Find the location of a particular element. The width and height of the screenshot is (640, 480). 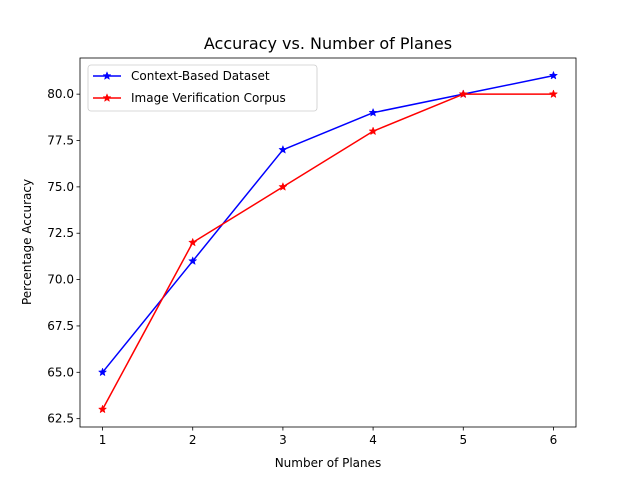

x-tick-label-0: 1 is located at coordinates (103, 440).